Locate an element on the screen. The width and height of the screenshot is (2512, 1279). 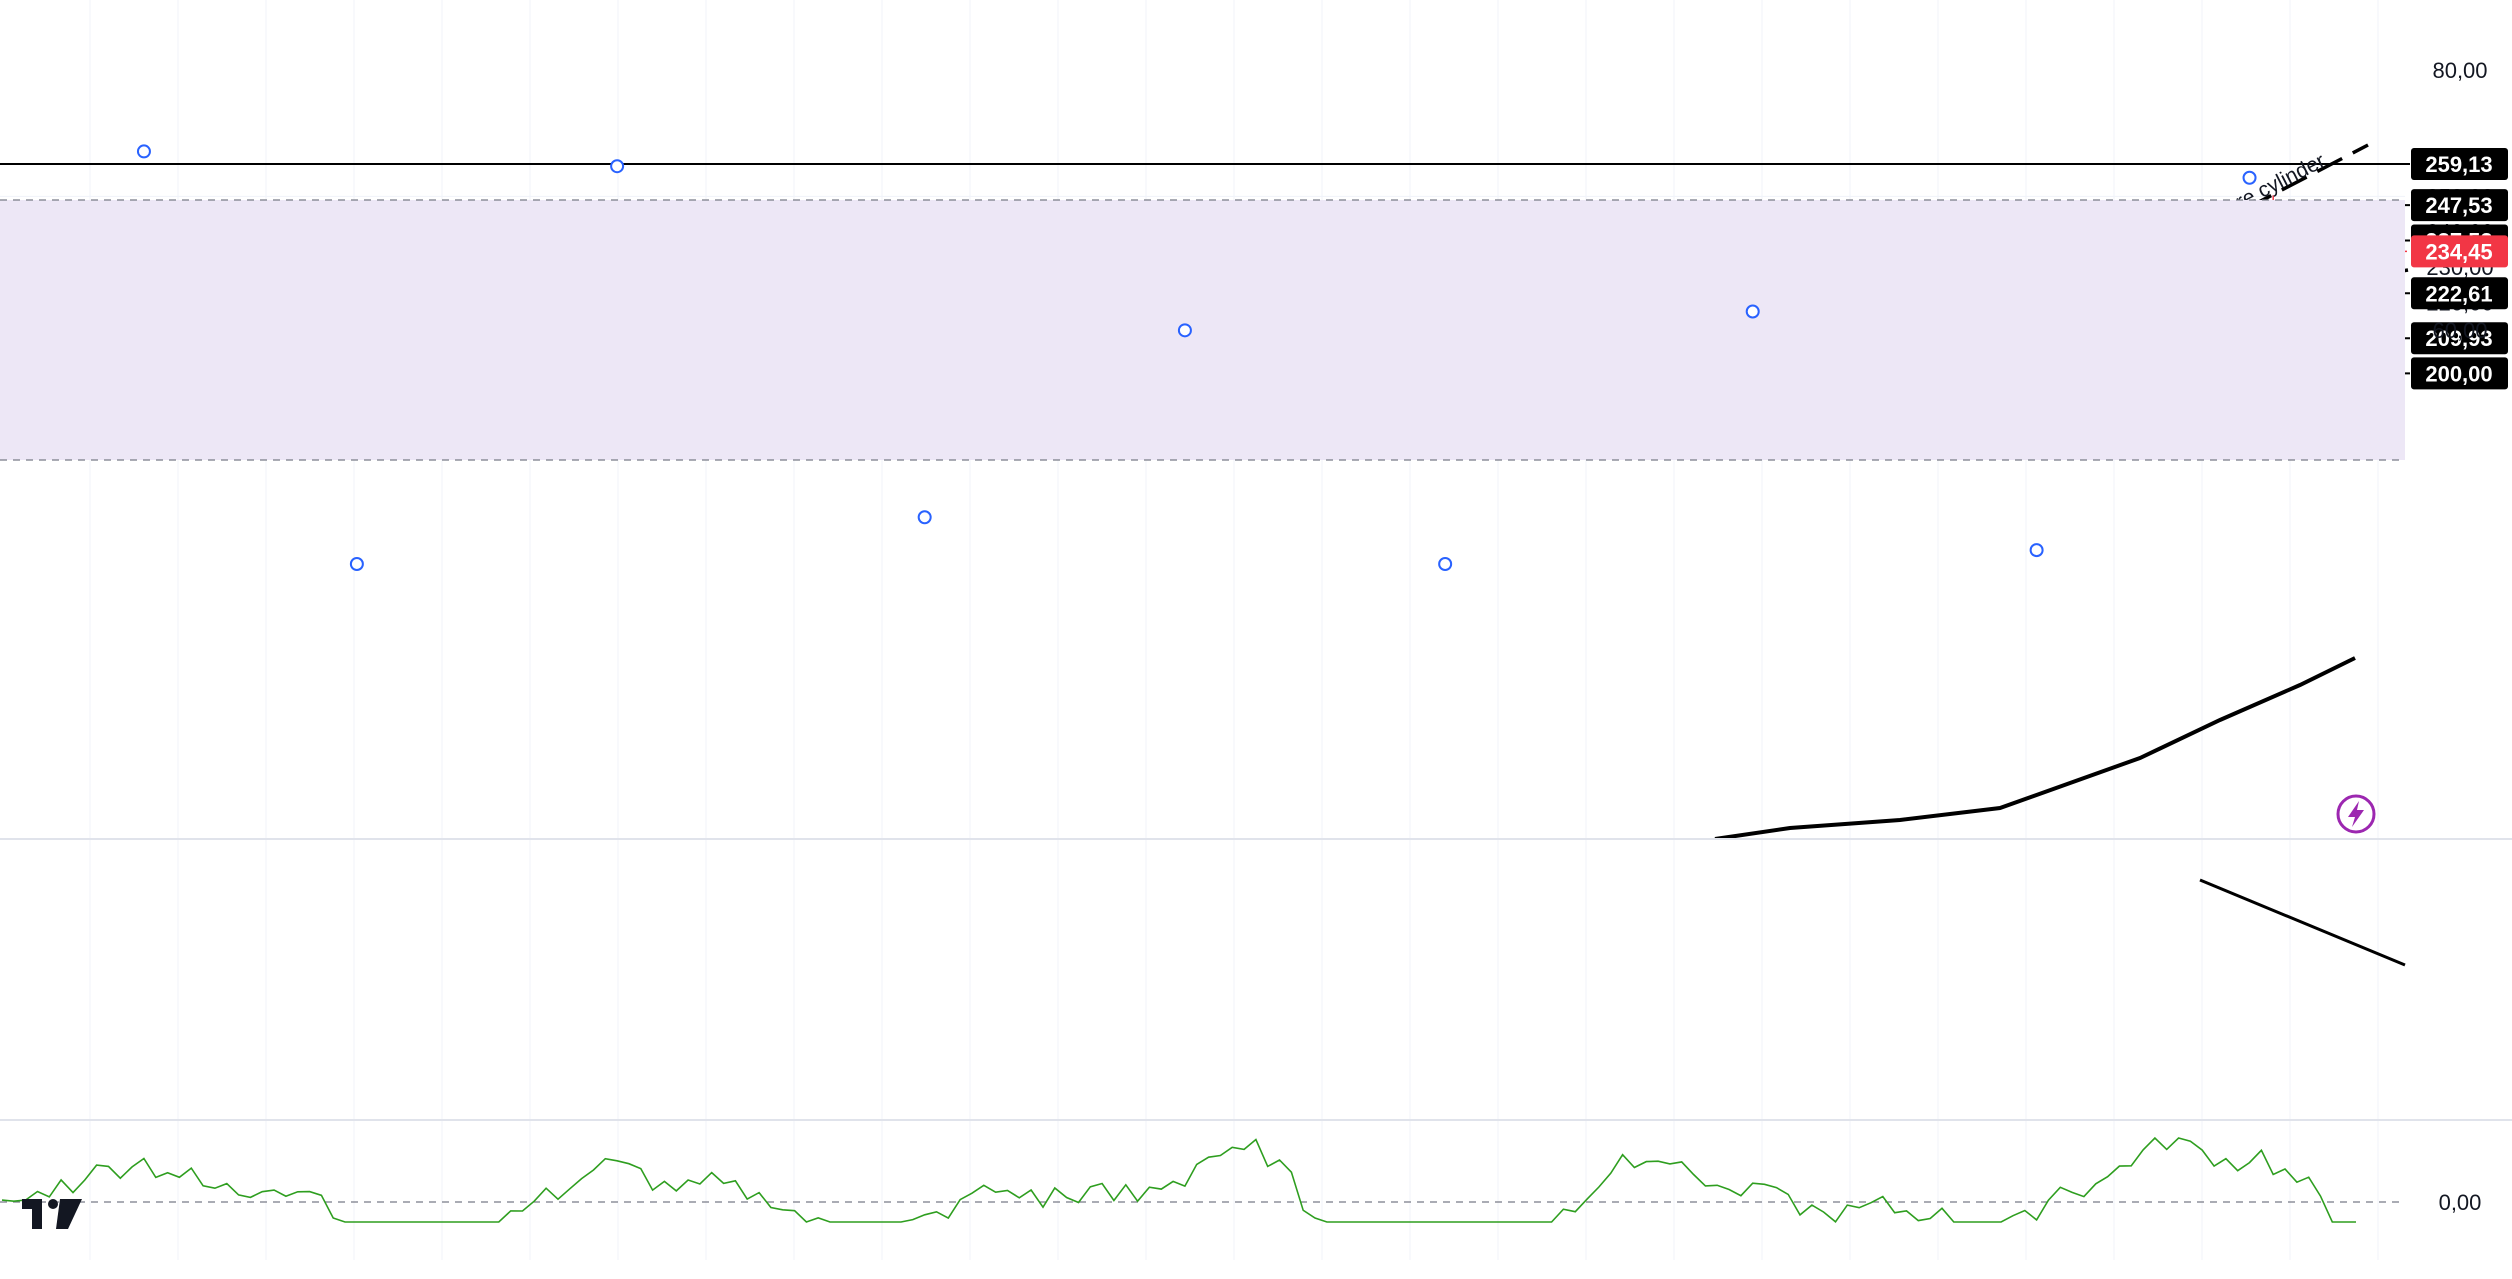
oscillator-panel is located at coordinates (1202, 1179).